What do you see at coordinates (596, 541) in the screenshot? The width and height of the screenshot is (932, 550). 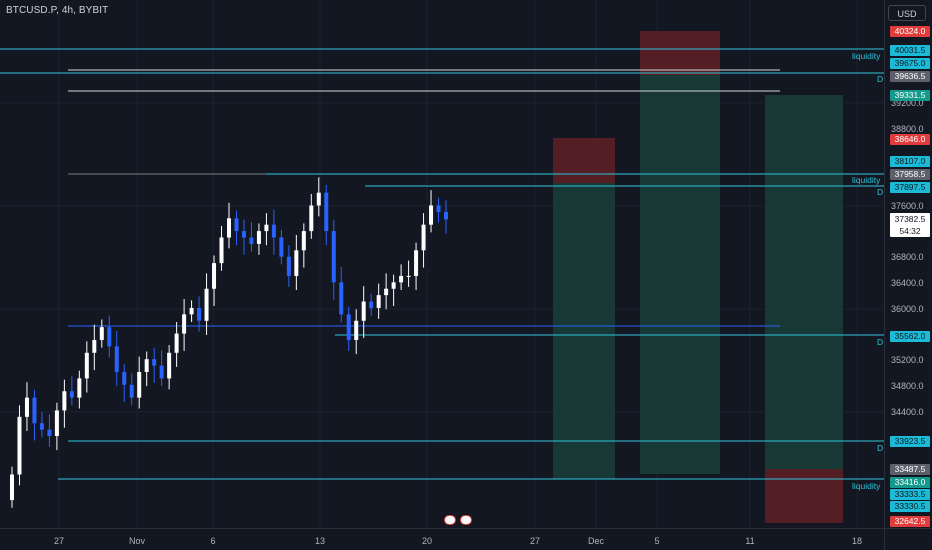 I see `time-tick: Dec` at bounding box center [596, 541].